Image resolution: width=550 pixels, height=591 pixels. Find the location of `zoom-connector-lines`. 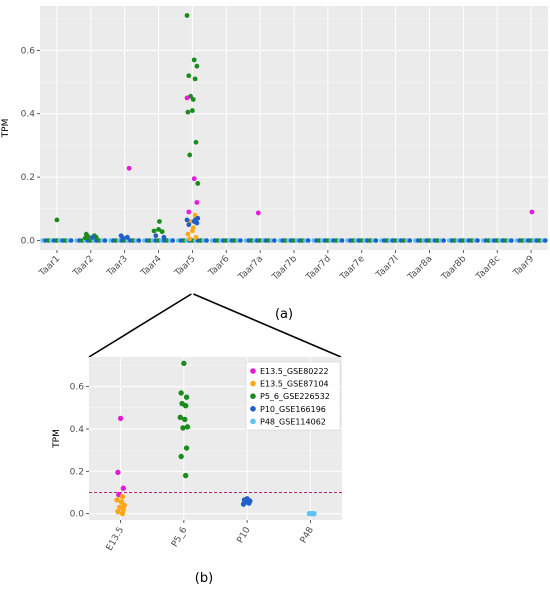

zoom-connector-lines is located at coordinates (215, 325).